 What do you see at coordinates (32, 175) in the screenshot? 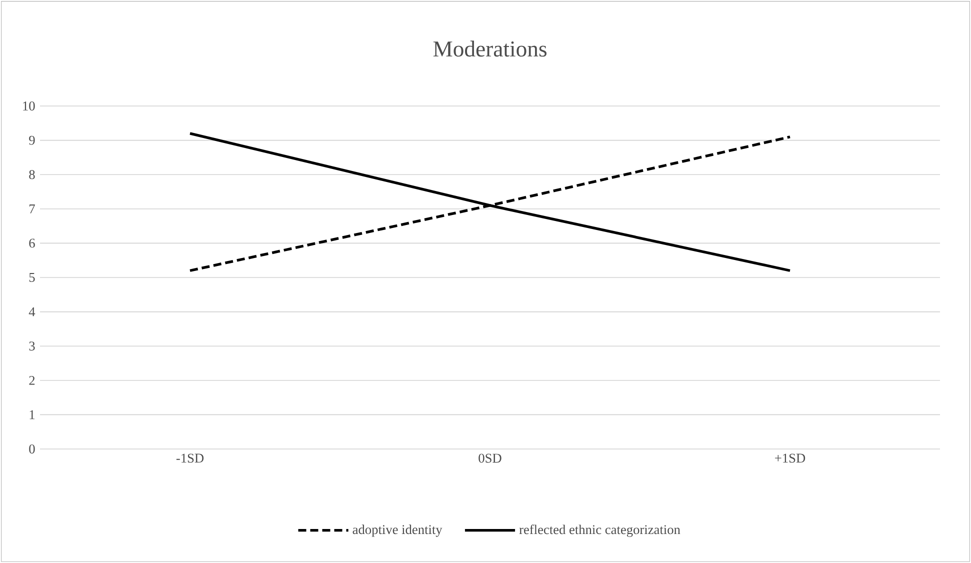
I see `y-tick-label: 8` at bounding box center [32, 175].